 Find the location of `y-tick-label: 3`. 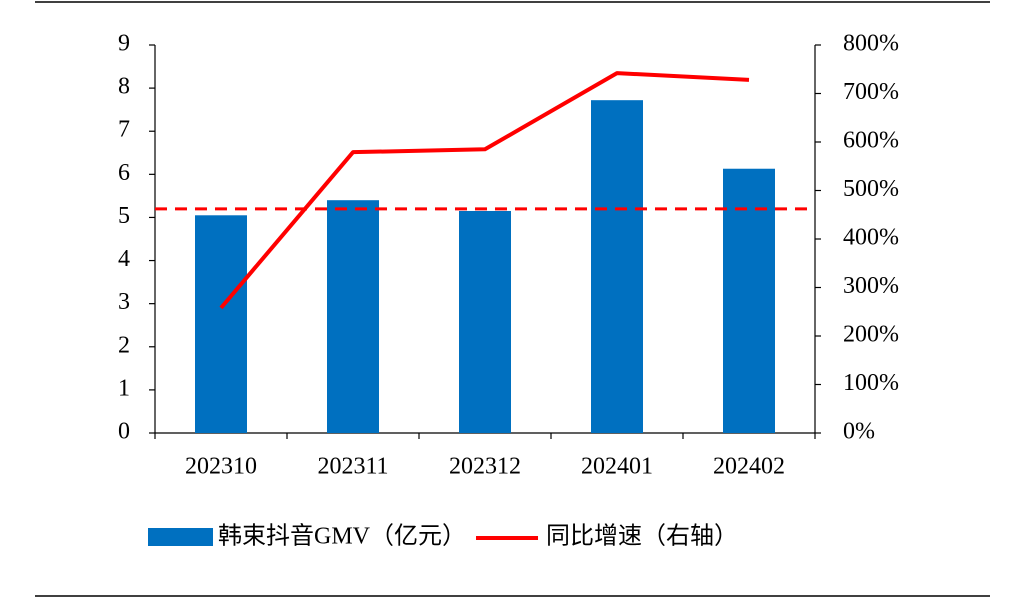

y-tick-label: 3 is located at coordinates (124, 302).